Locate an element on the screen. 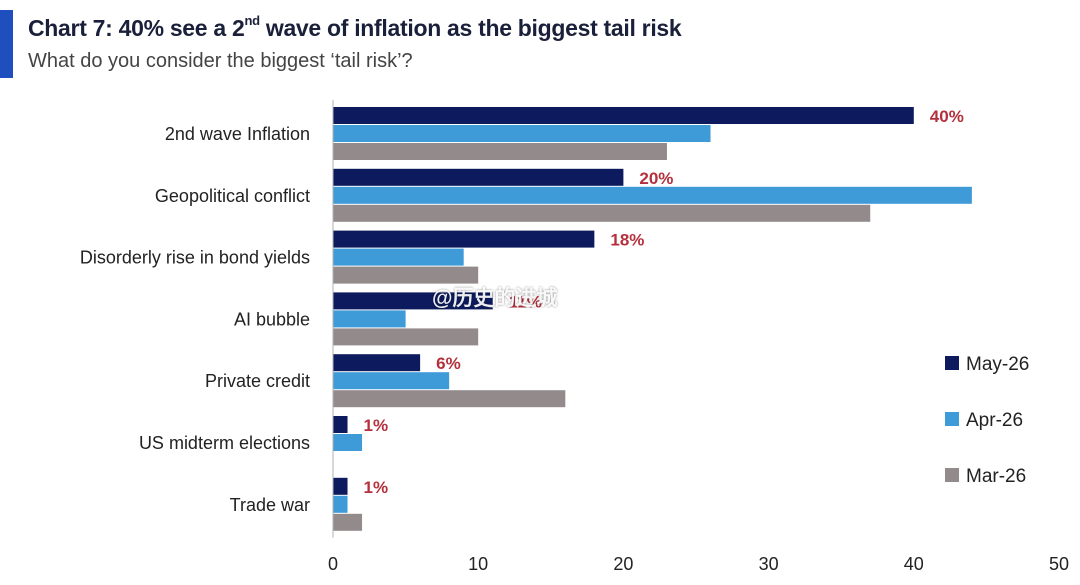  category-label: US midterm elections is located at coordinates (224, 443).